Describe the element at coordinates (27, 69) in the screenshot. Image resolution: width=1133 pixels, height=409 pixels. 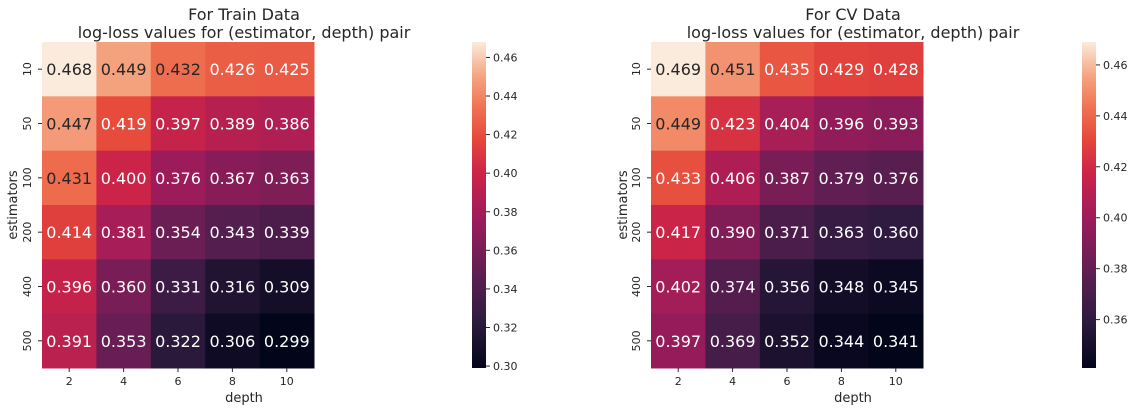
I see `y-tick-label: 10` at that location.